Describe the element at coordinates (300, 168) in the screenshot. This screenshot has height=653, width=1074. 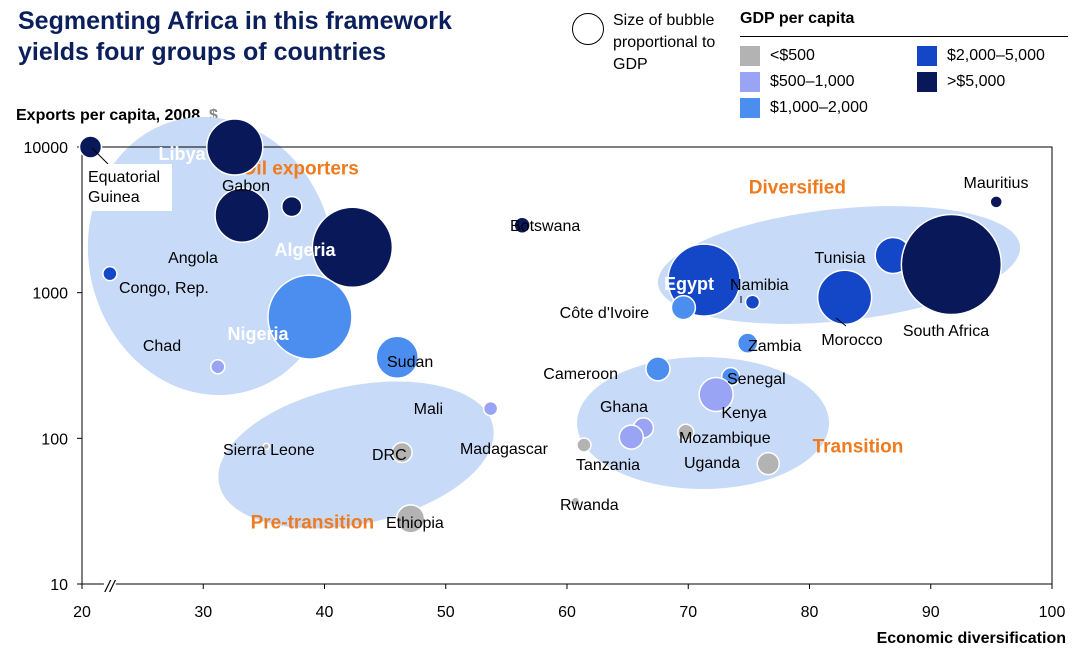
I see `group-label: Oil exporters` at that location.